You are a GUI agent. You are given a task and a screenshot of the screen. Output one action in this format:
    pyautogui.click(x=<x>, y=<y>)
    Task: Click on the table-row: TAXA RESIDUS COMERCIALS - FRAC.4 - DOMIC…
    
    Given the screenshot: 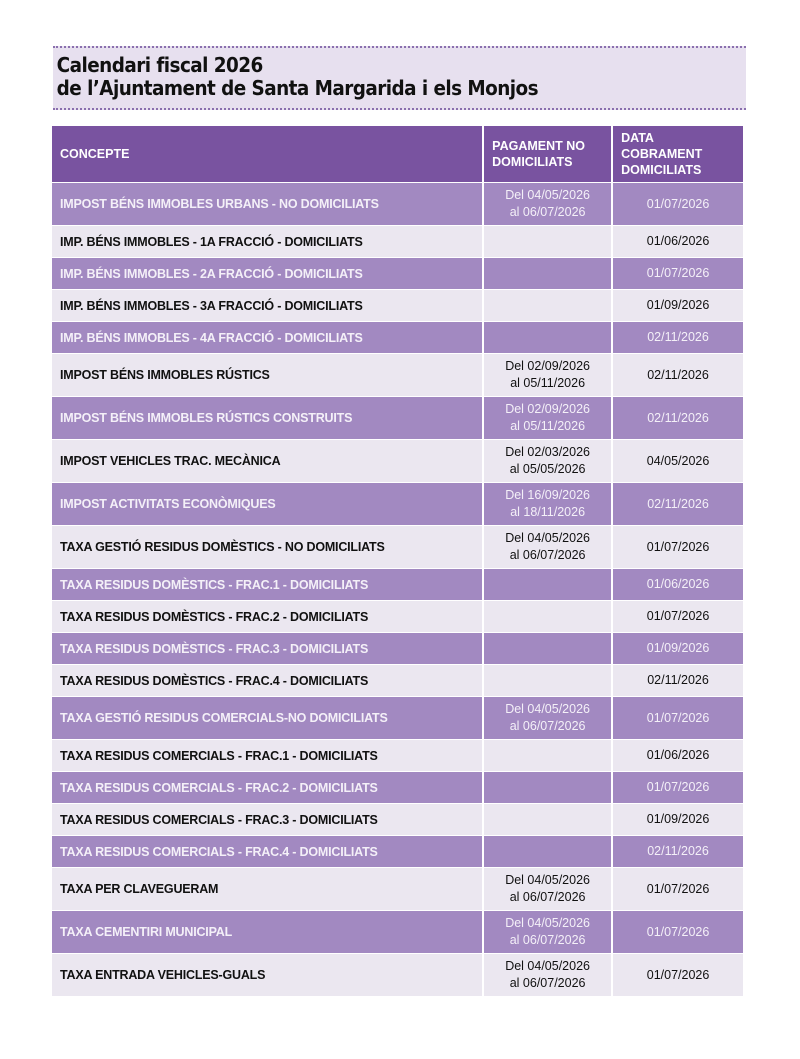 What is the action you would take?
    pyautogui.click(x=397, y=851)
    